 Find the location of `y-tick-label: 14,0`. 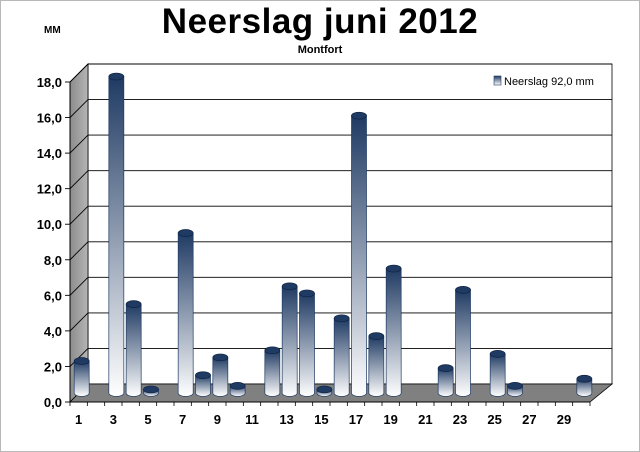

y-tick-label: 14,0 is located at coordinates (49, 153).